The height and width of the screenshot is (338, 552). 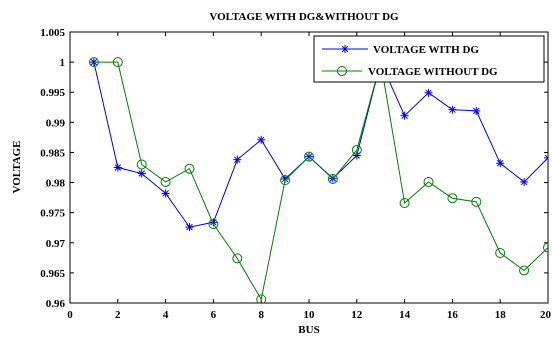 I want to click on x-tick-label: 8, so click(x=261, y=315).